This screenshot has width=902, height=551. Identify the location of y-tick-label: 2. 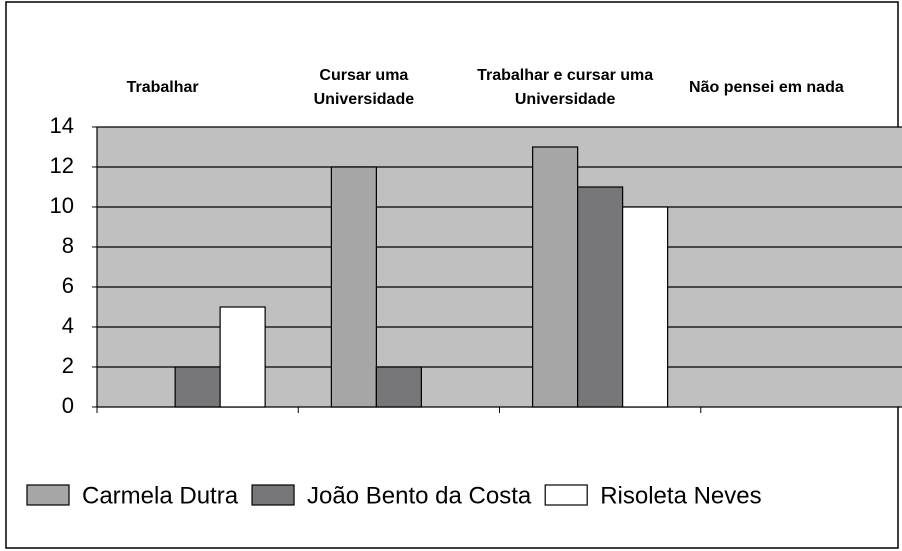
(68, 365).